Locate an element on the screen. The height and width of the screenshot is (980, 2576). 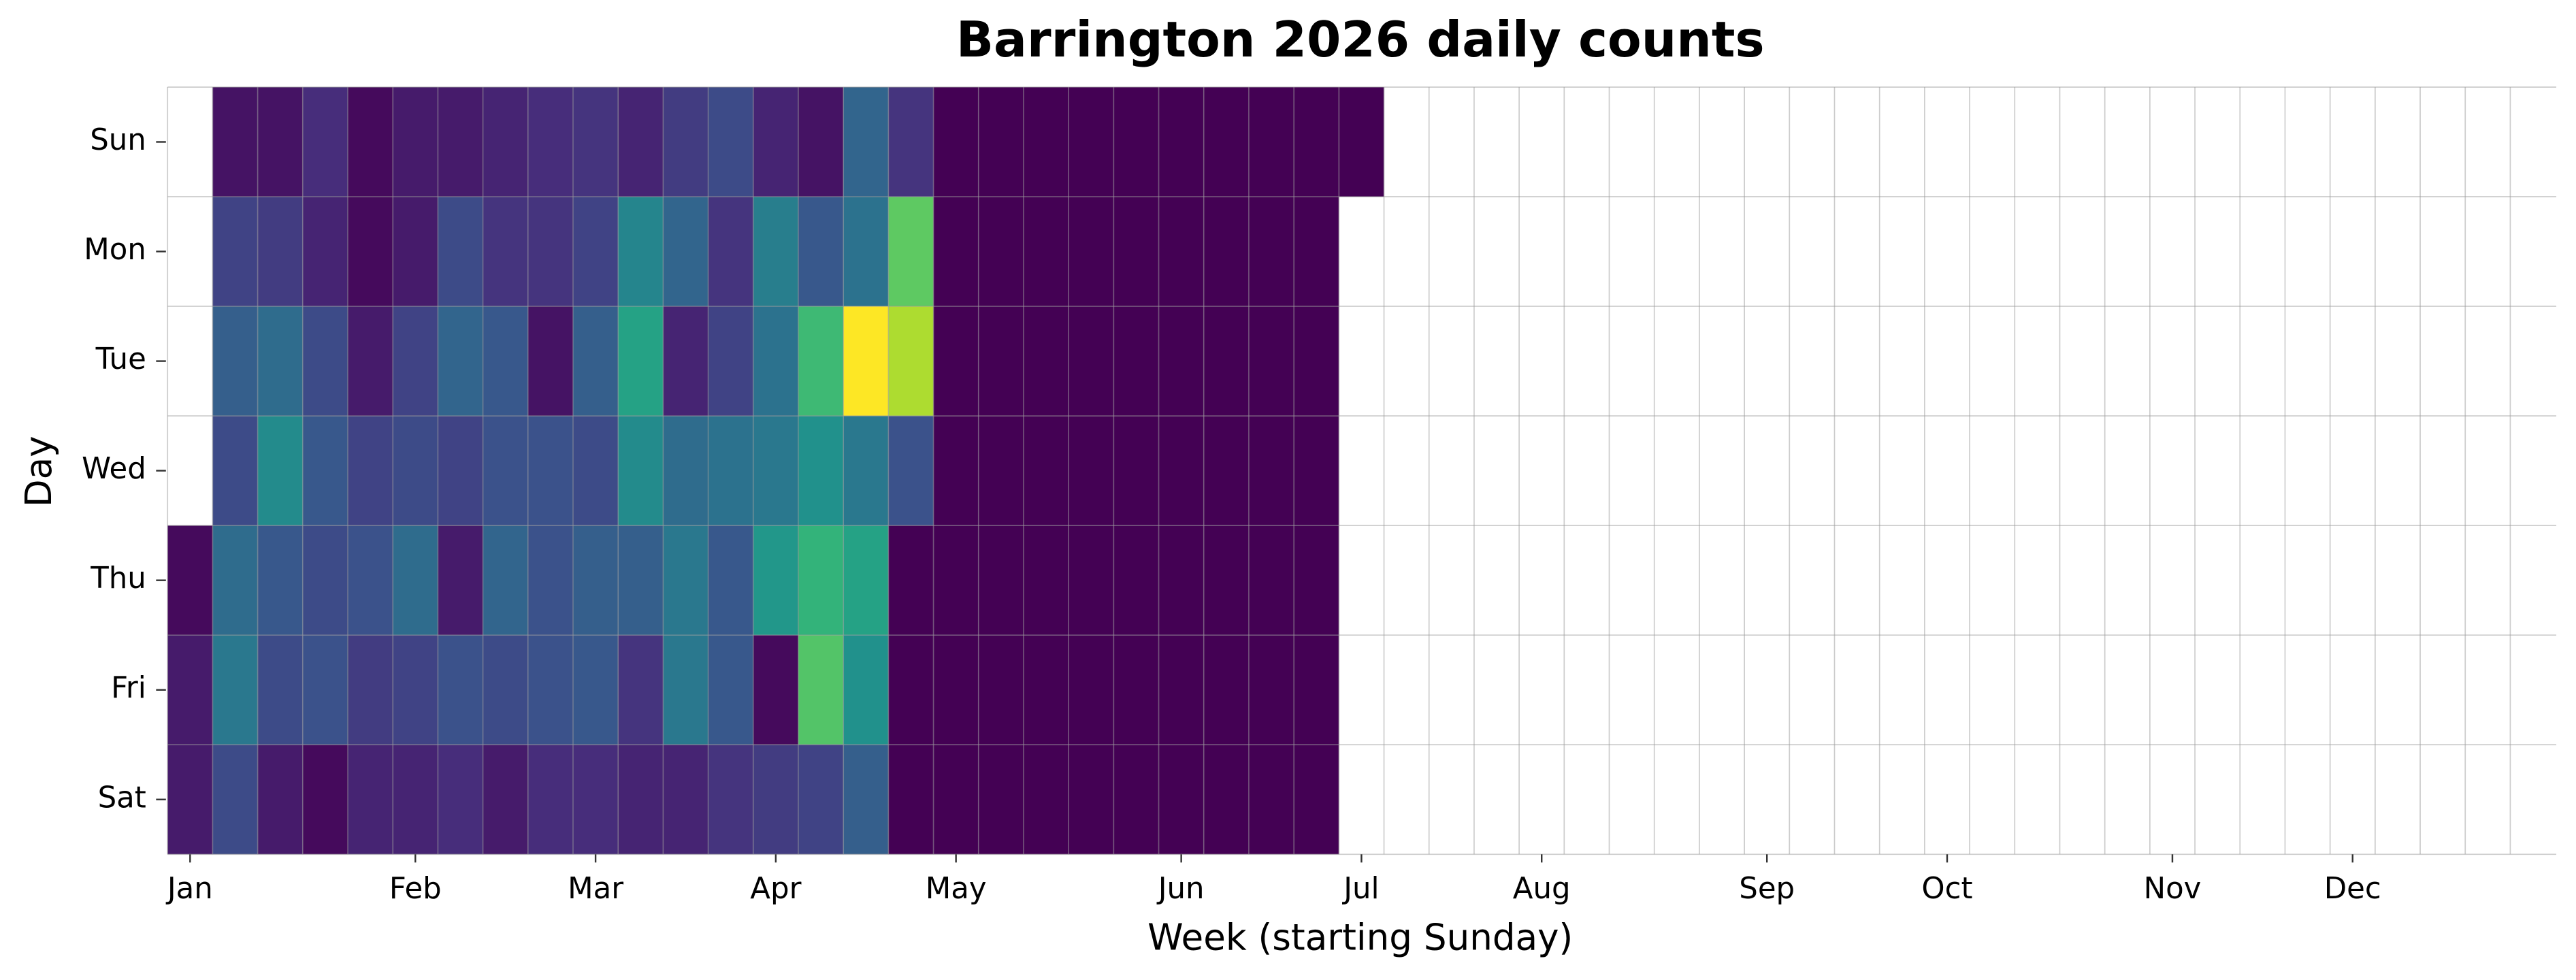
x-tick-label: May is located at coordinates (956, 889).